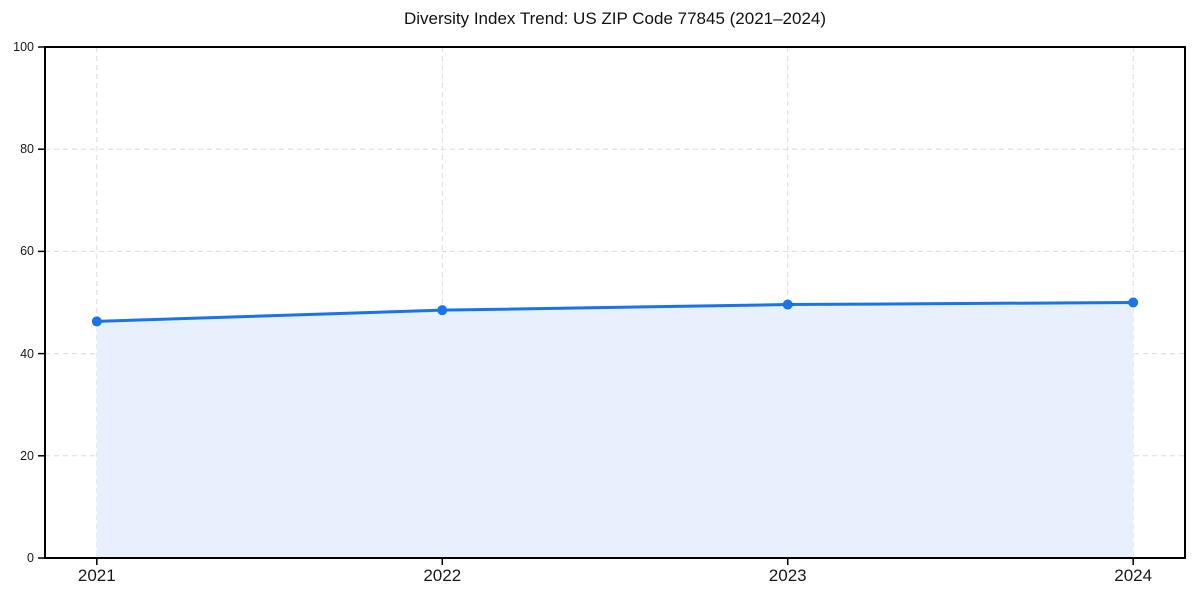 The width and height of the screenshot is (1200, 600). I want to click on x-tick-label: 2021, so click(96, 575).